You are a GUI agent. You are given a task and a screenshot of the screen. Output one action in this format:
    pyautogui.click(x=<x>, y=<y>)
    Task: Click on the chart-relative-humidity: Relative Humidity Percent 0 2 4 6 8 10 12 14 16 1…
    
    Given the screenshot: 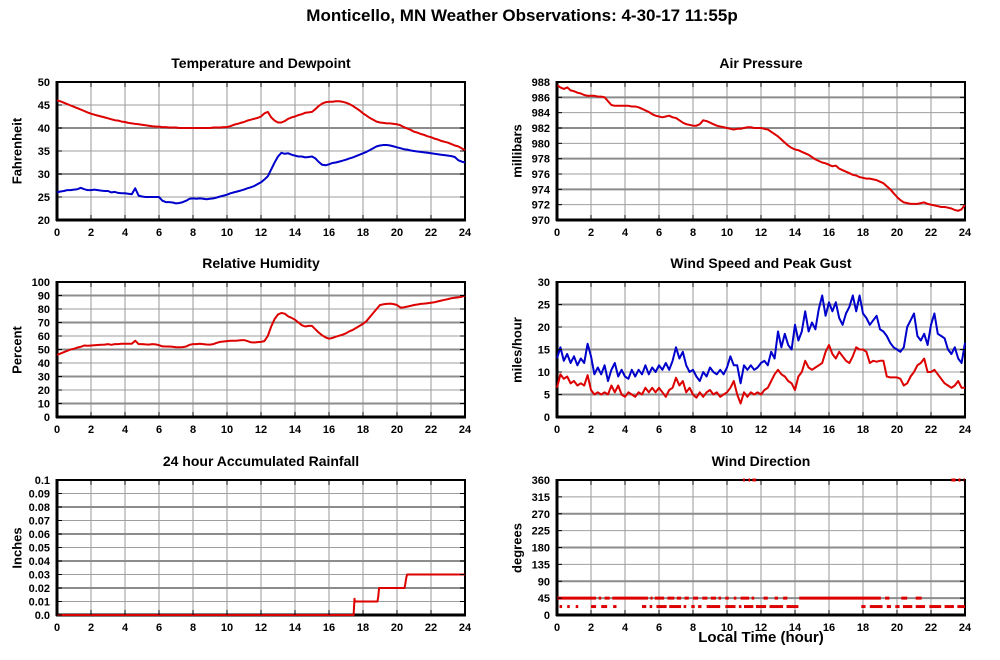 What is the action you would take?
    pyautogui.click(x=241, y=345)
    